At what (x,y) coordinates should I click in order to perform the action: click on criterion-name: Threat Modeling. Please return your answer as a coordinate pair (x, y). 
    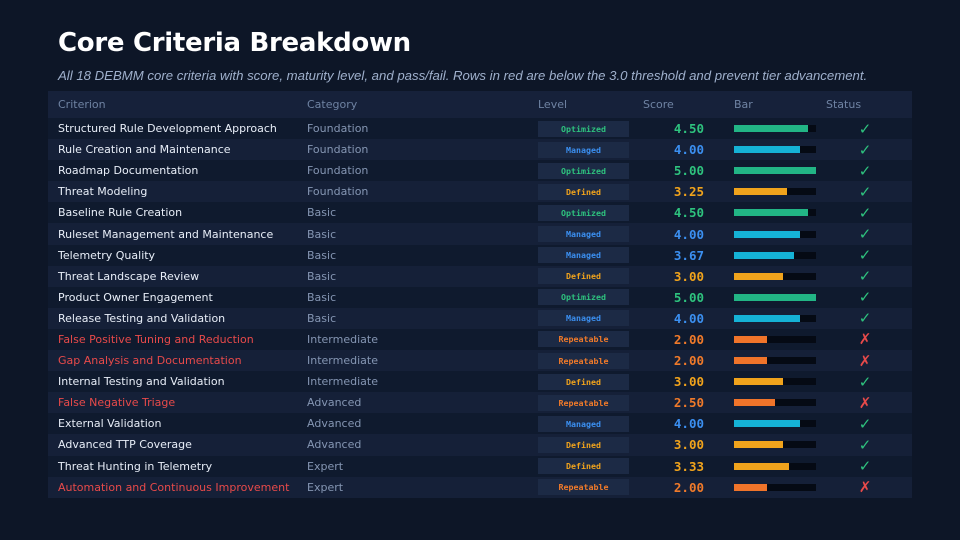
    Looking at the image, I should click on (103, 192).